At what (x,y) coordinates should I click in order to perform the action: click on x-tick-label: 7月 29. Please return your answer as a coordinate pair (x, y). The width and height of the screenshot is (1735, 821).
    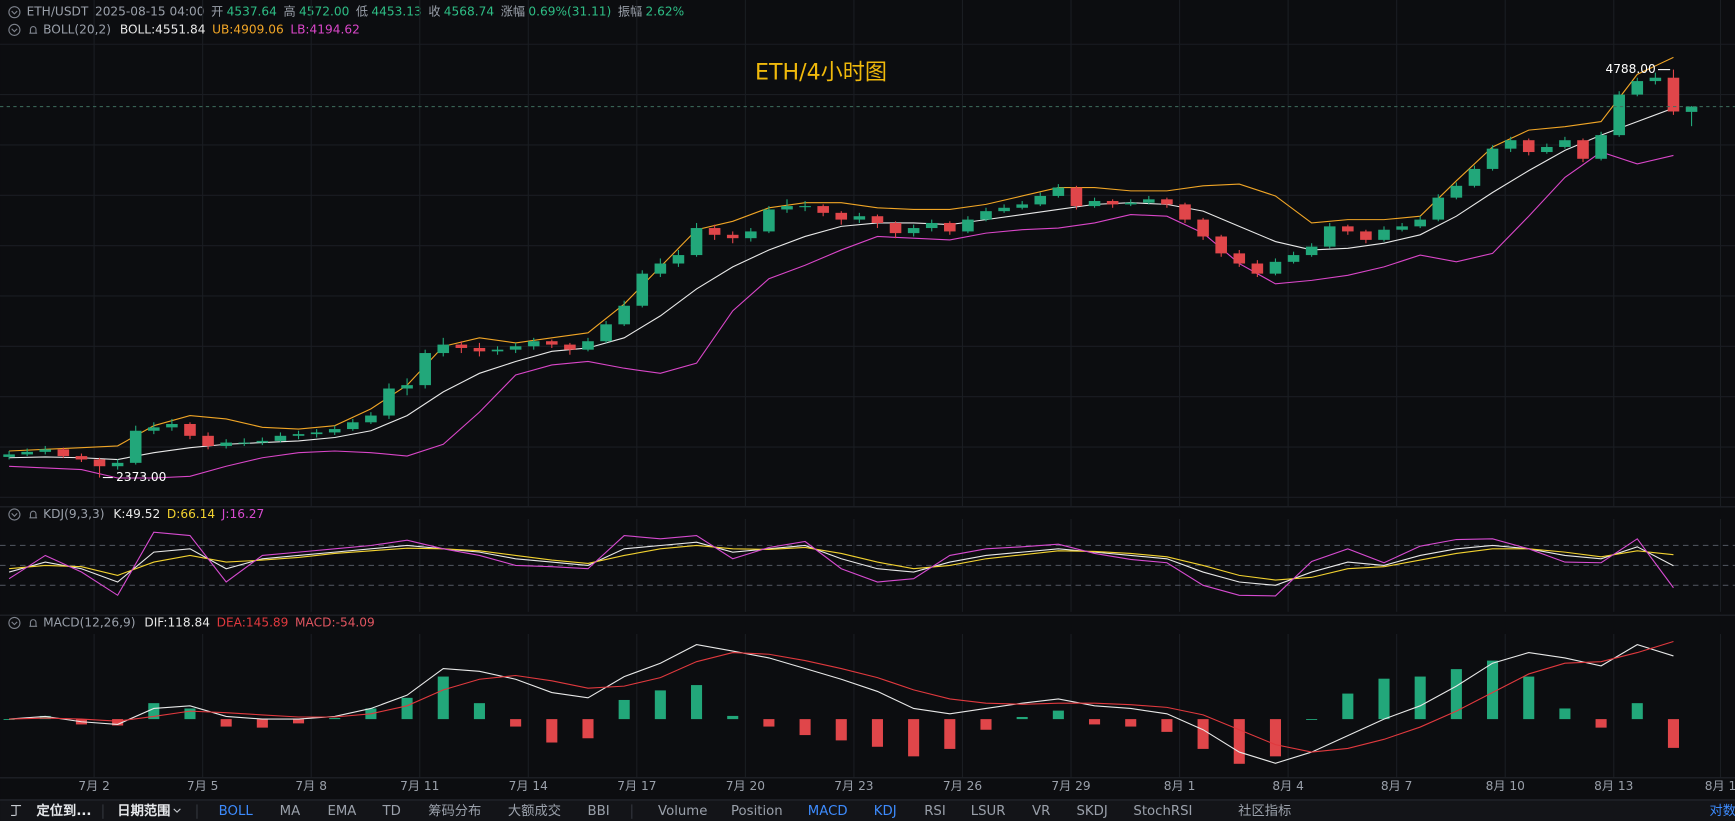
    Looking at the image, I should click on (1070, 786).